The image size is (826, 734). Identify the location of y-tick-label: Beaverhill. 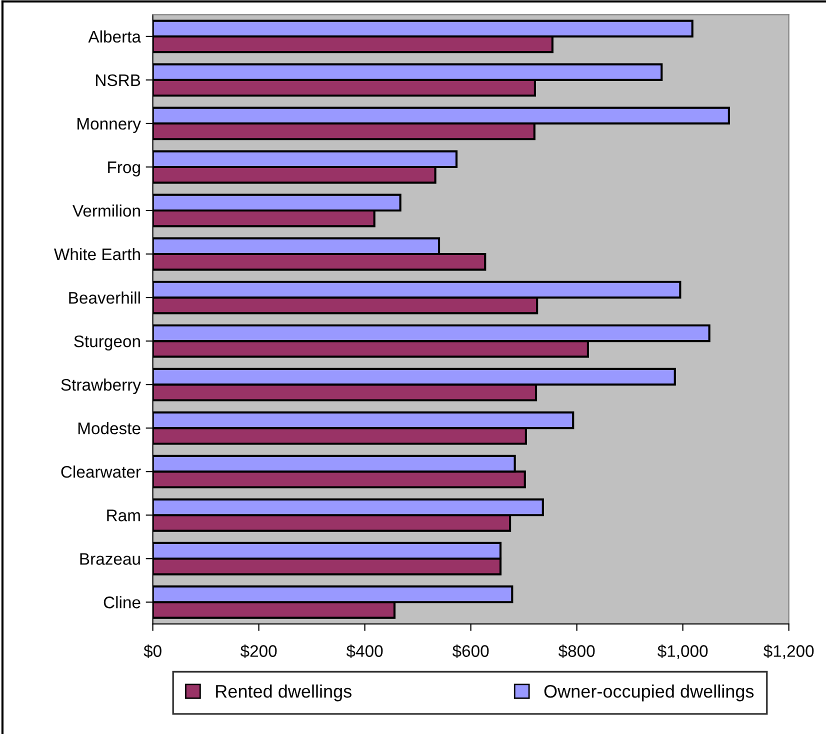
(104, 297).